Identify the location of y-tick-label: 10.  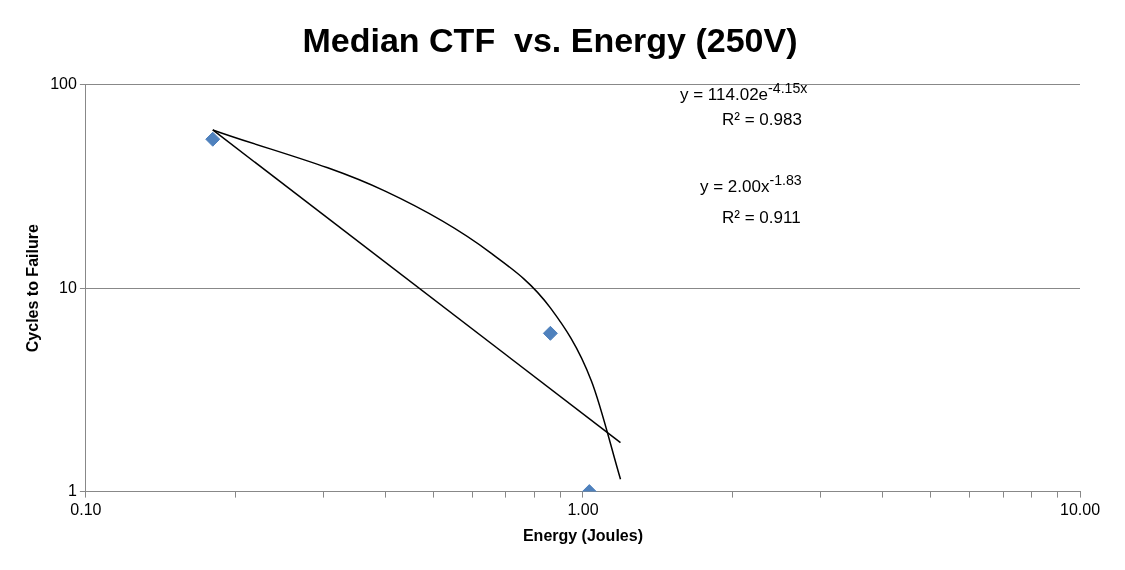
(68, 287).